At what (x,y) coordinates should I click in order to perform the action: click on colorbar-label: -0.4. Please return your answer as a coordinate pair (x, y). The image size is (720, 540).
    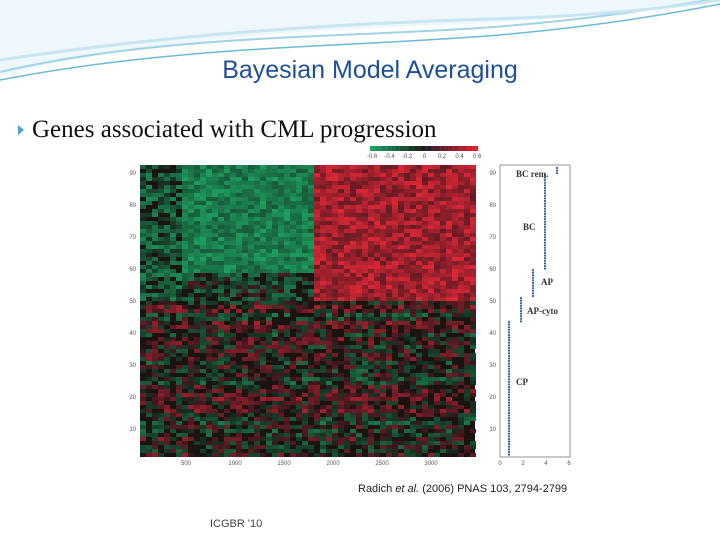
    Looking at the image, I should click on (389, 157).